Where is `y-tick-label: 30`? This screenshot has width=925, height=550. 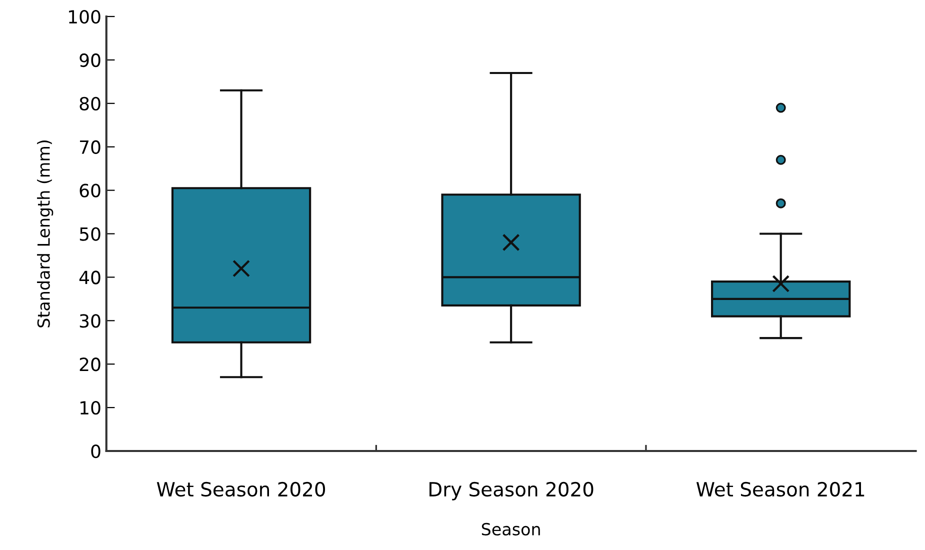
y-tick-label: 30 is located at coordinates (90, 321).